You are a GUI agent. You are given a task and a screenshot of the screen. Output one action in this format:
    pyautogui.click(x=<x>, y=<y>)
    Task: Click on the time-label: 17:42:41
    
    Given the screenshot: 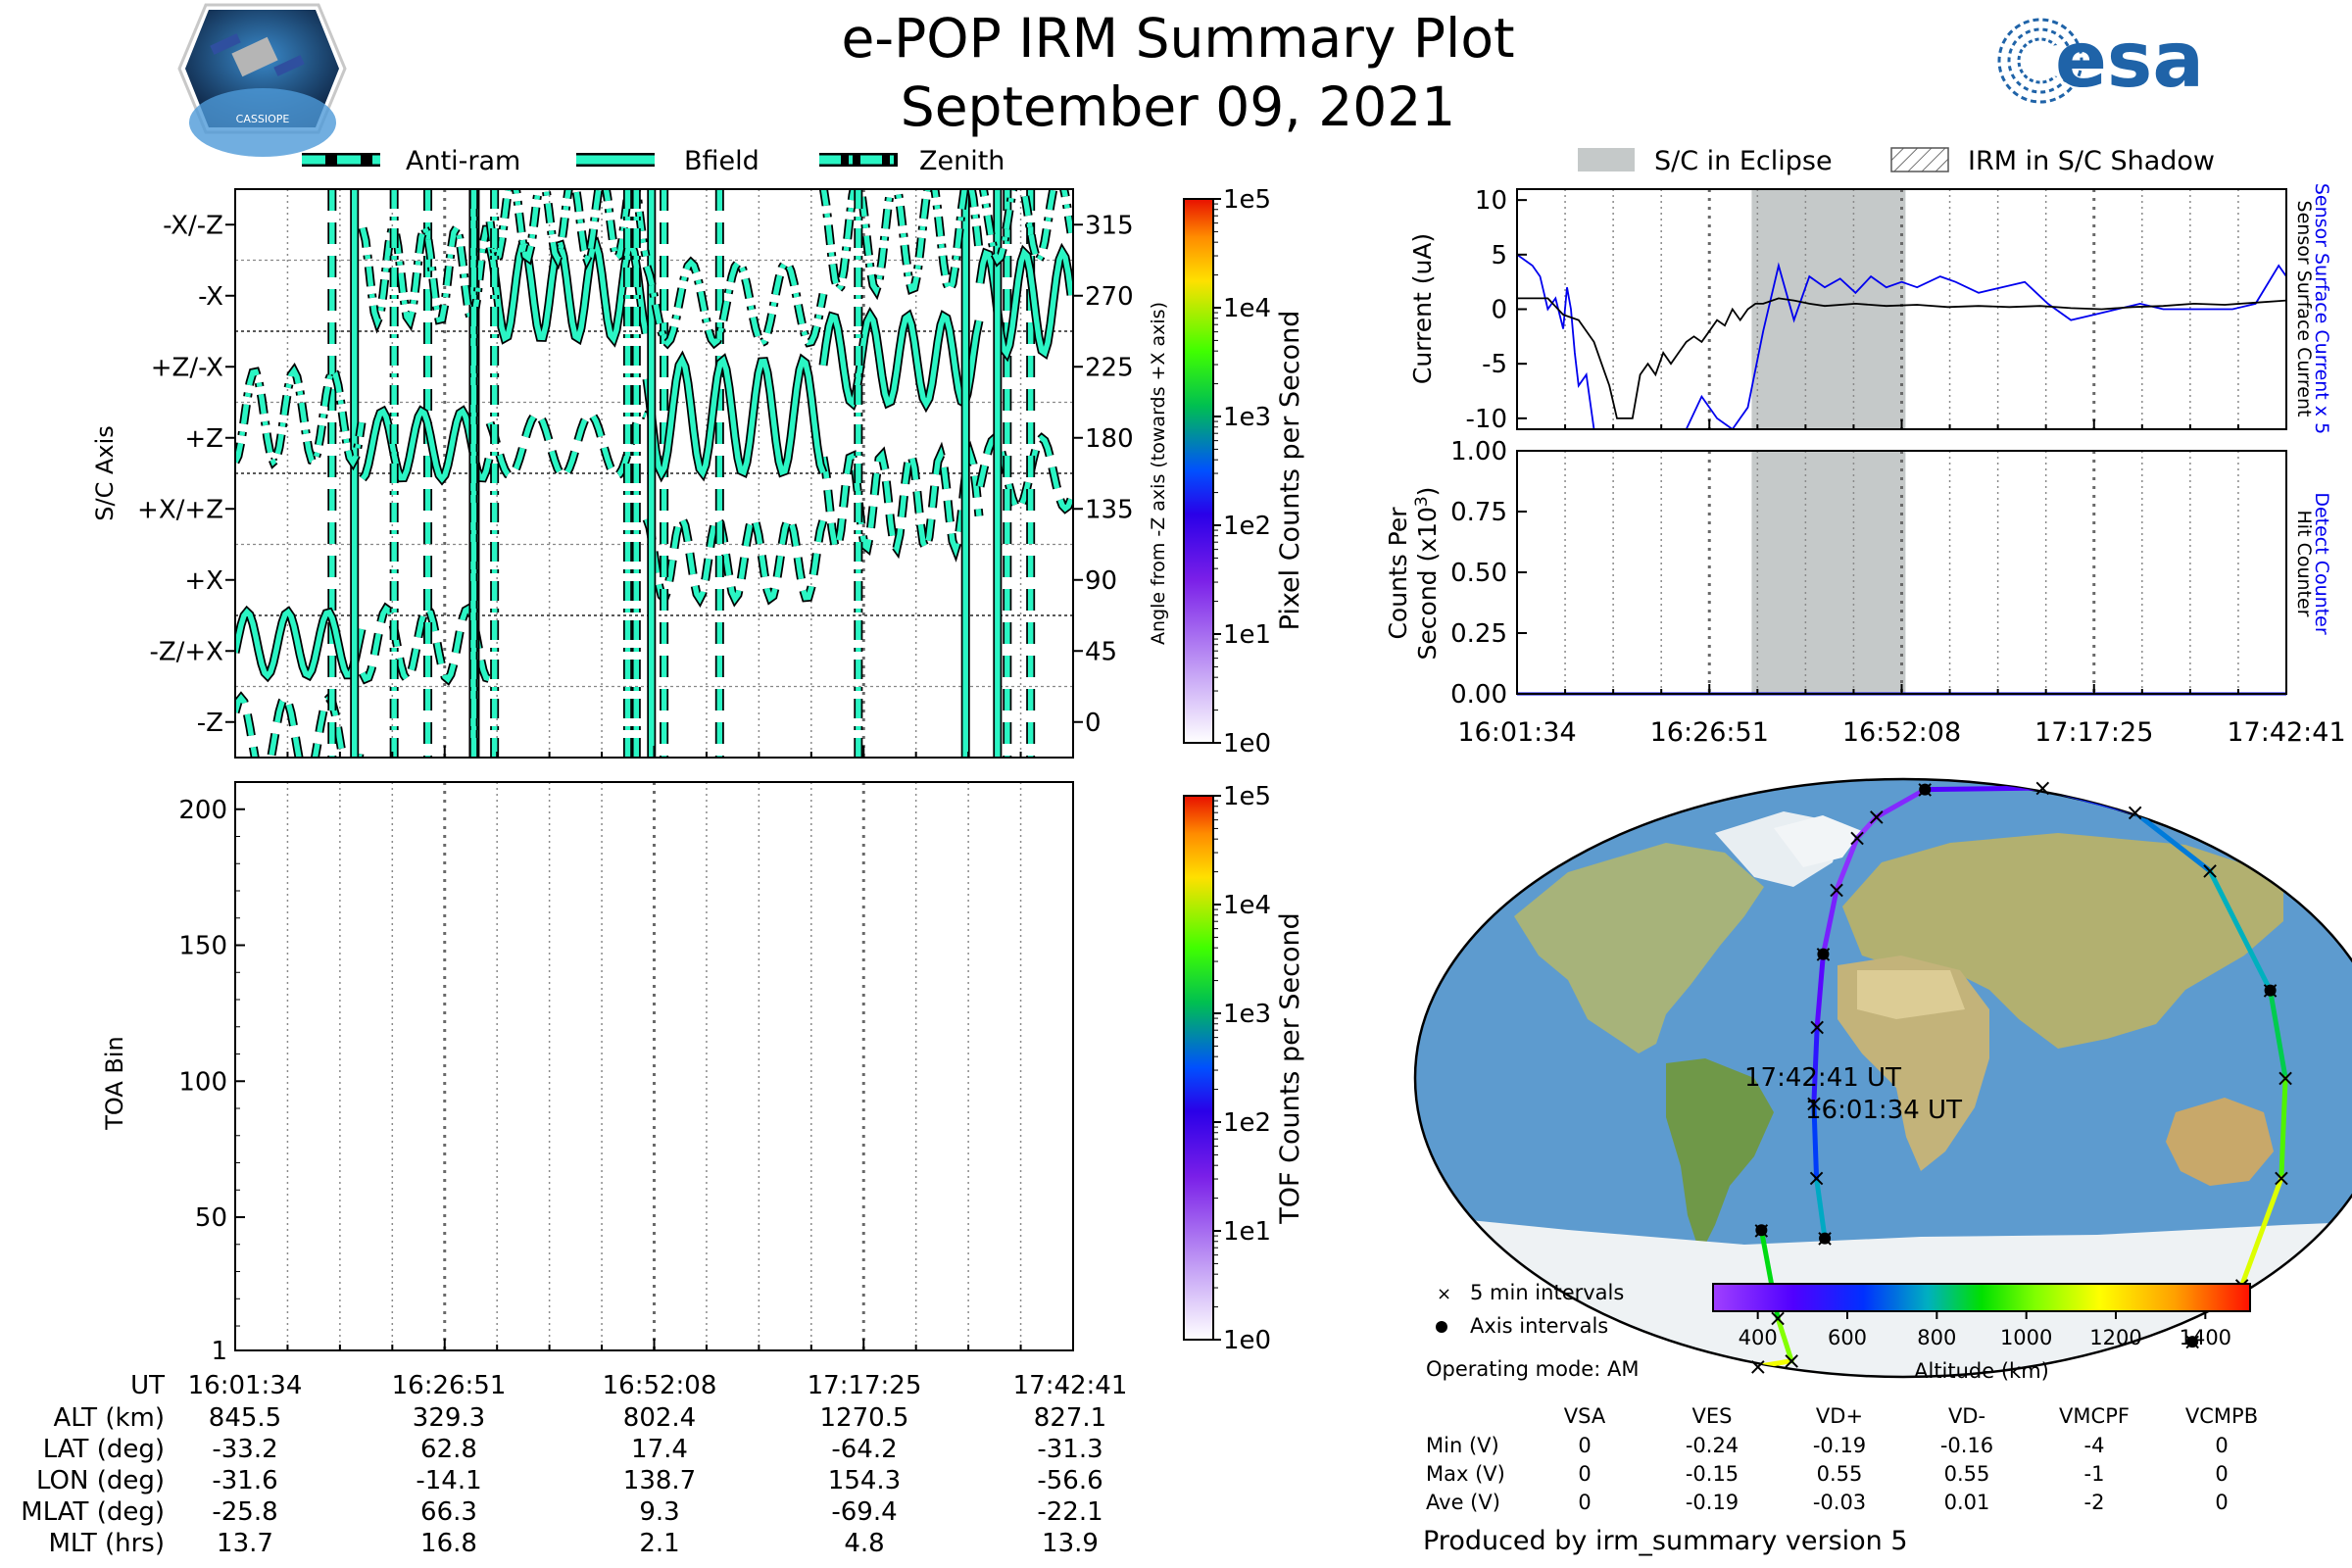 What is the action you would take?
    pyautogui.click(x=2286, y=732)
    